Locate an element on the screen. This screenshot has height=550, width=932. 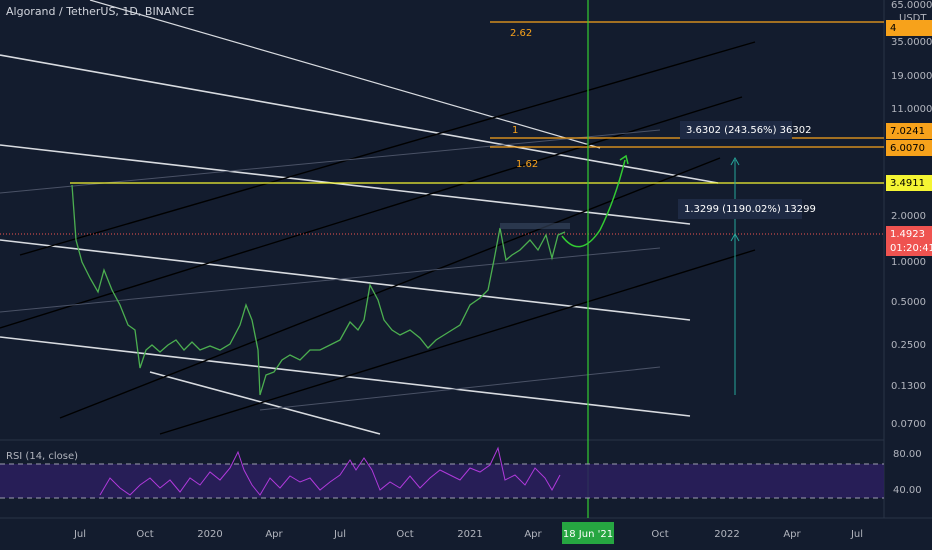
price-badge-label: 4 is located at coordinates (893, 28).